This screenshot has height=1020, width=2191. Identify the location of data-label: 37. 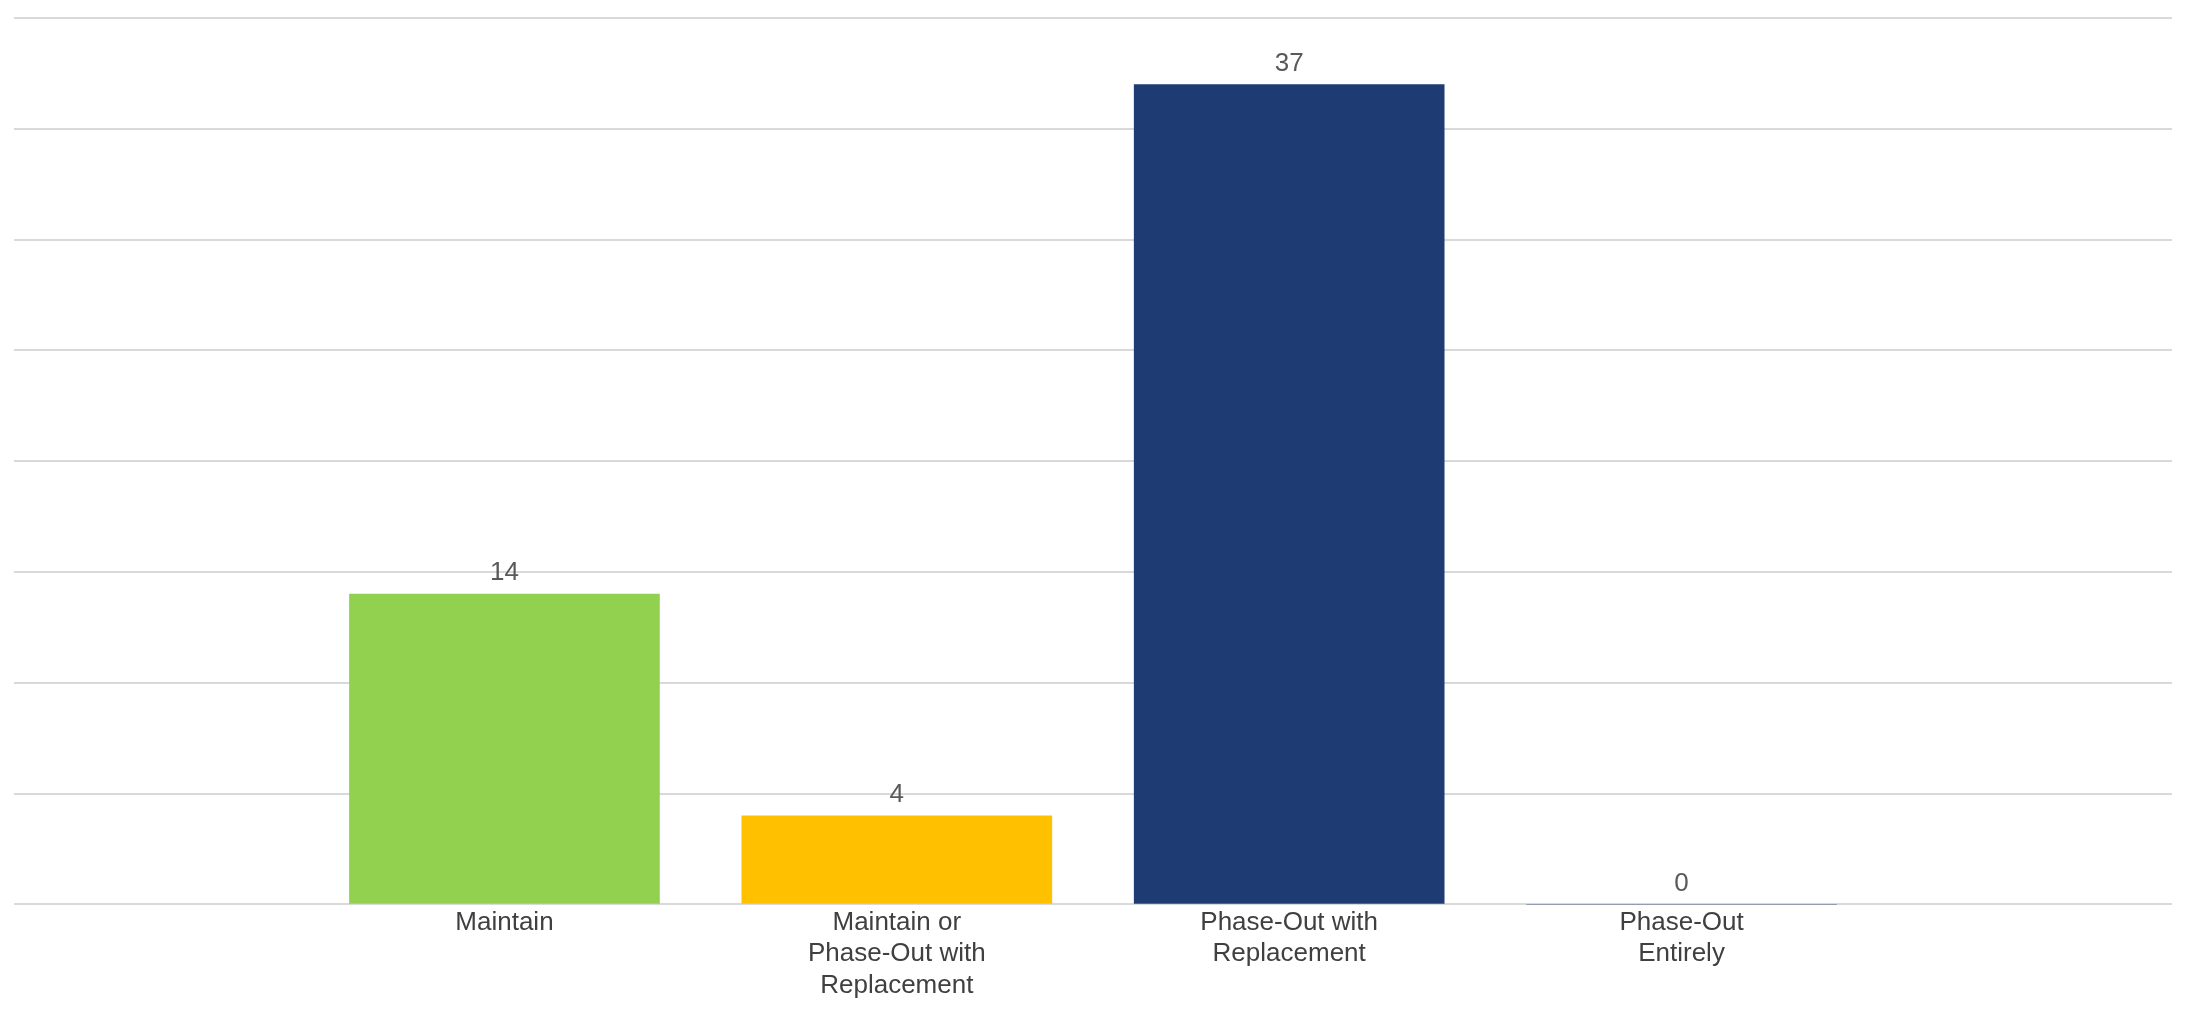
(1289, 61).